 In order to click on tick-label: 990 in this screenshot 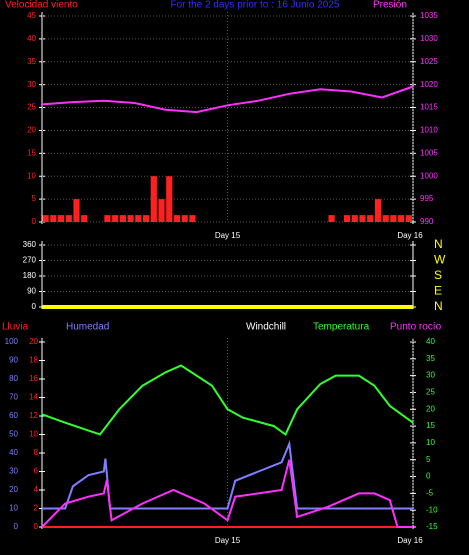, I will do `click(427, 221)`.